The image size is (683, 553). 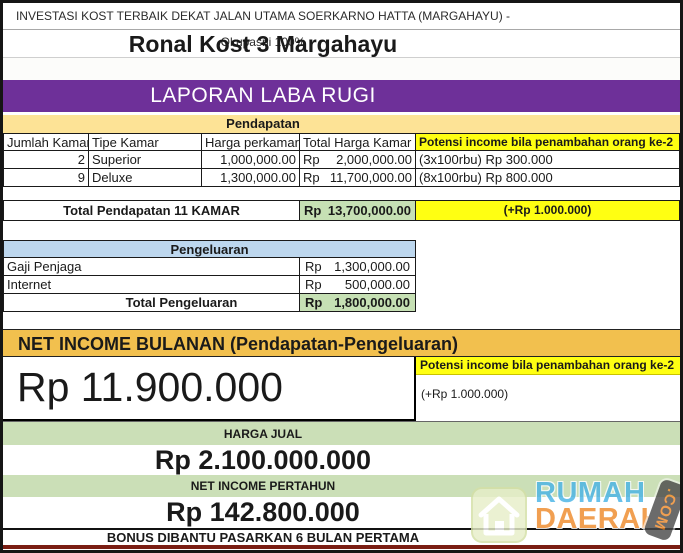 I want to click on harga-jual-title: HARGA JUAL, so click(x=263, y=434).